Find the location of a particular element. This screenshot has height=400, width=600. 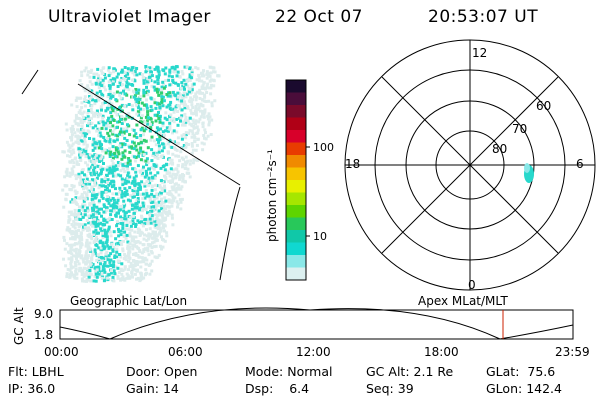

time-tick-0600: 06:00 is located at coordinates (185, 352).